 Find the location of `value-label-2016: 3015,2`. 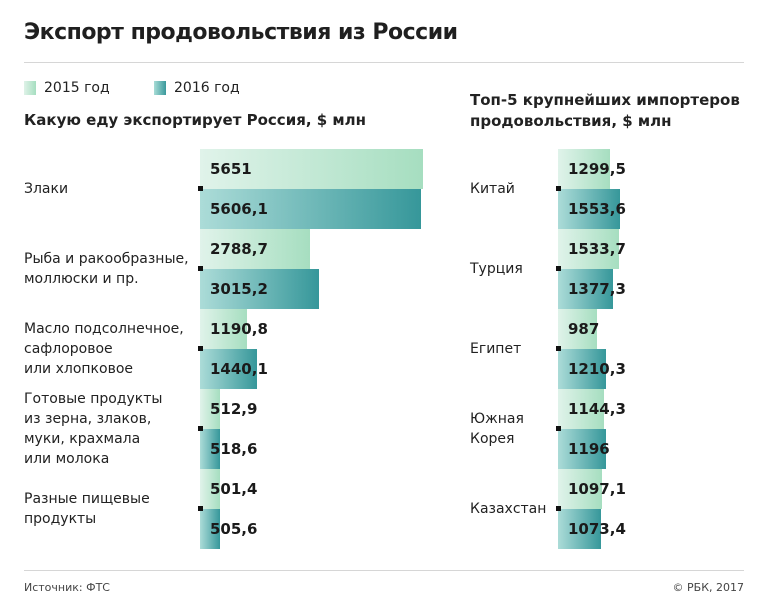

value-label-2016: 3015,2 is located at coordinates (239, 289).